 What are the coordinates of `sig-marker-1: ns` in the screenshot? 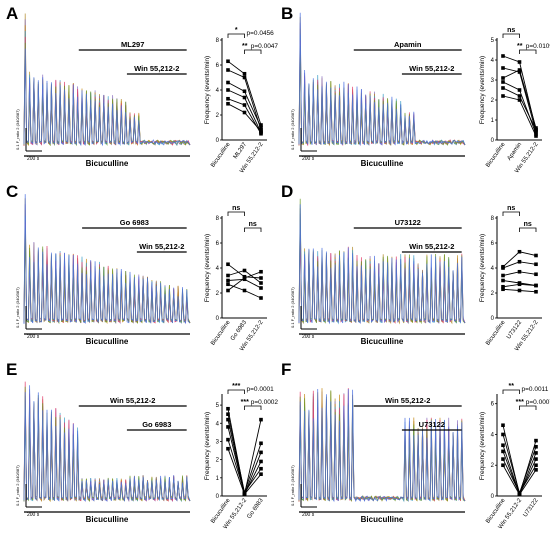 It's located at (236, 208).